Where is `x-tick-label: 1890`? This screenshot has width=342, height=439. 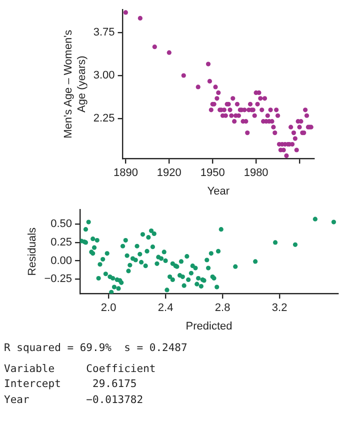
x-tick-label: 1890 is located at coordinates (125, 173).